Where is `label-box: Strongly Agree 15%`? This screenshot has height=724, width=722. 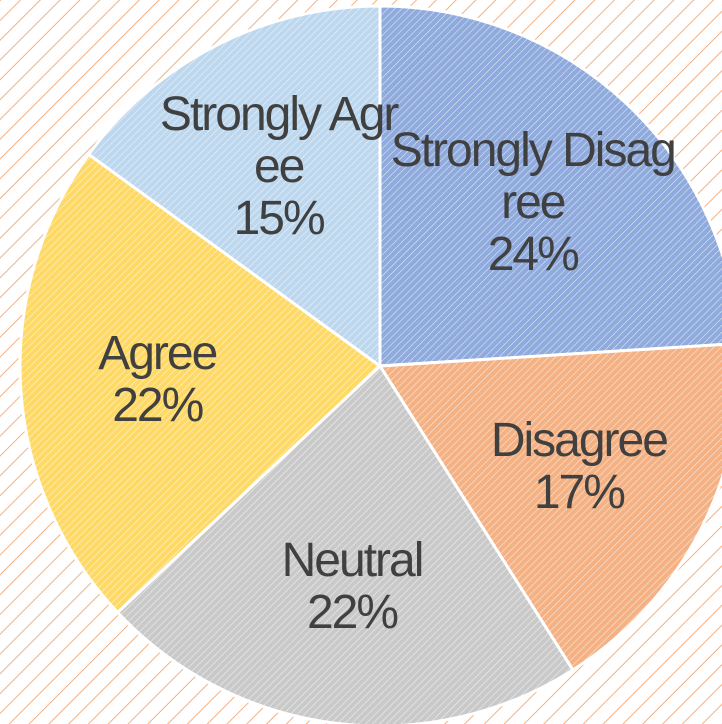
label-box: Strongly Agree 15% is located at coordinates (279, 167).